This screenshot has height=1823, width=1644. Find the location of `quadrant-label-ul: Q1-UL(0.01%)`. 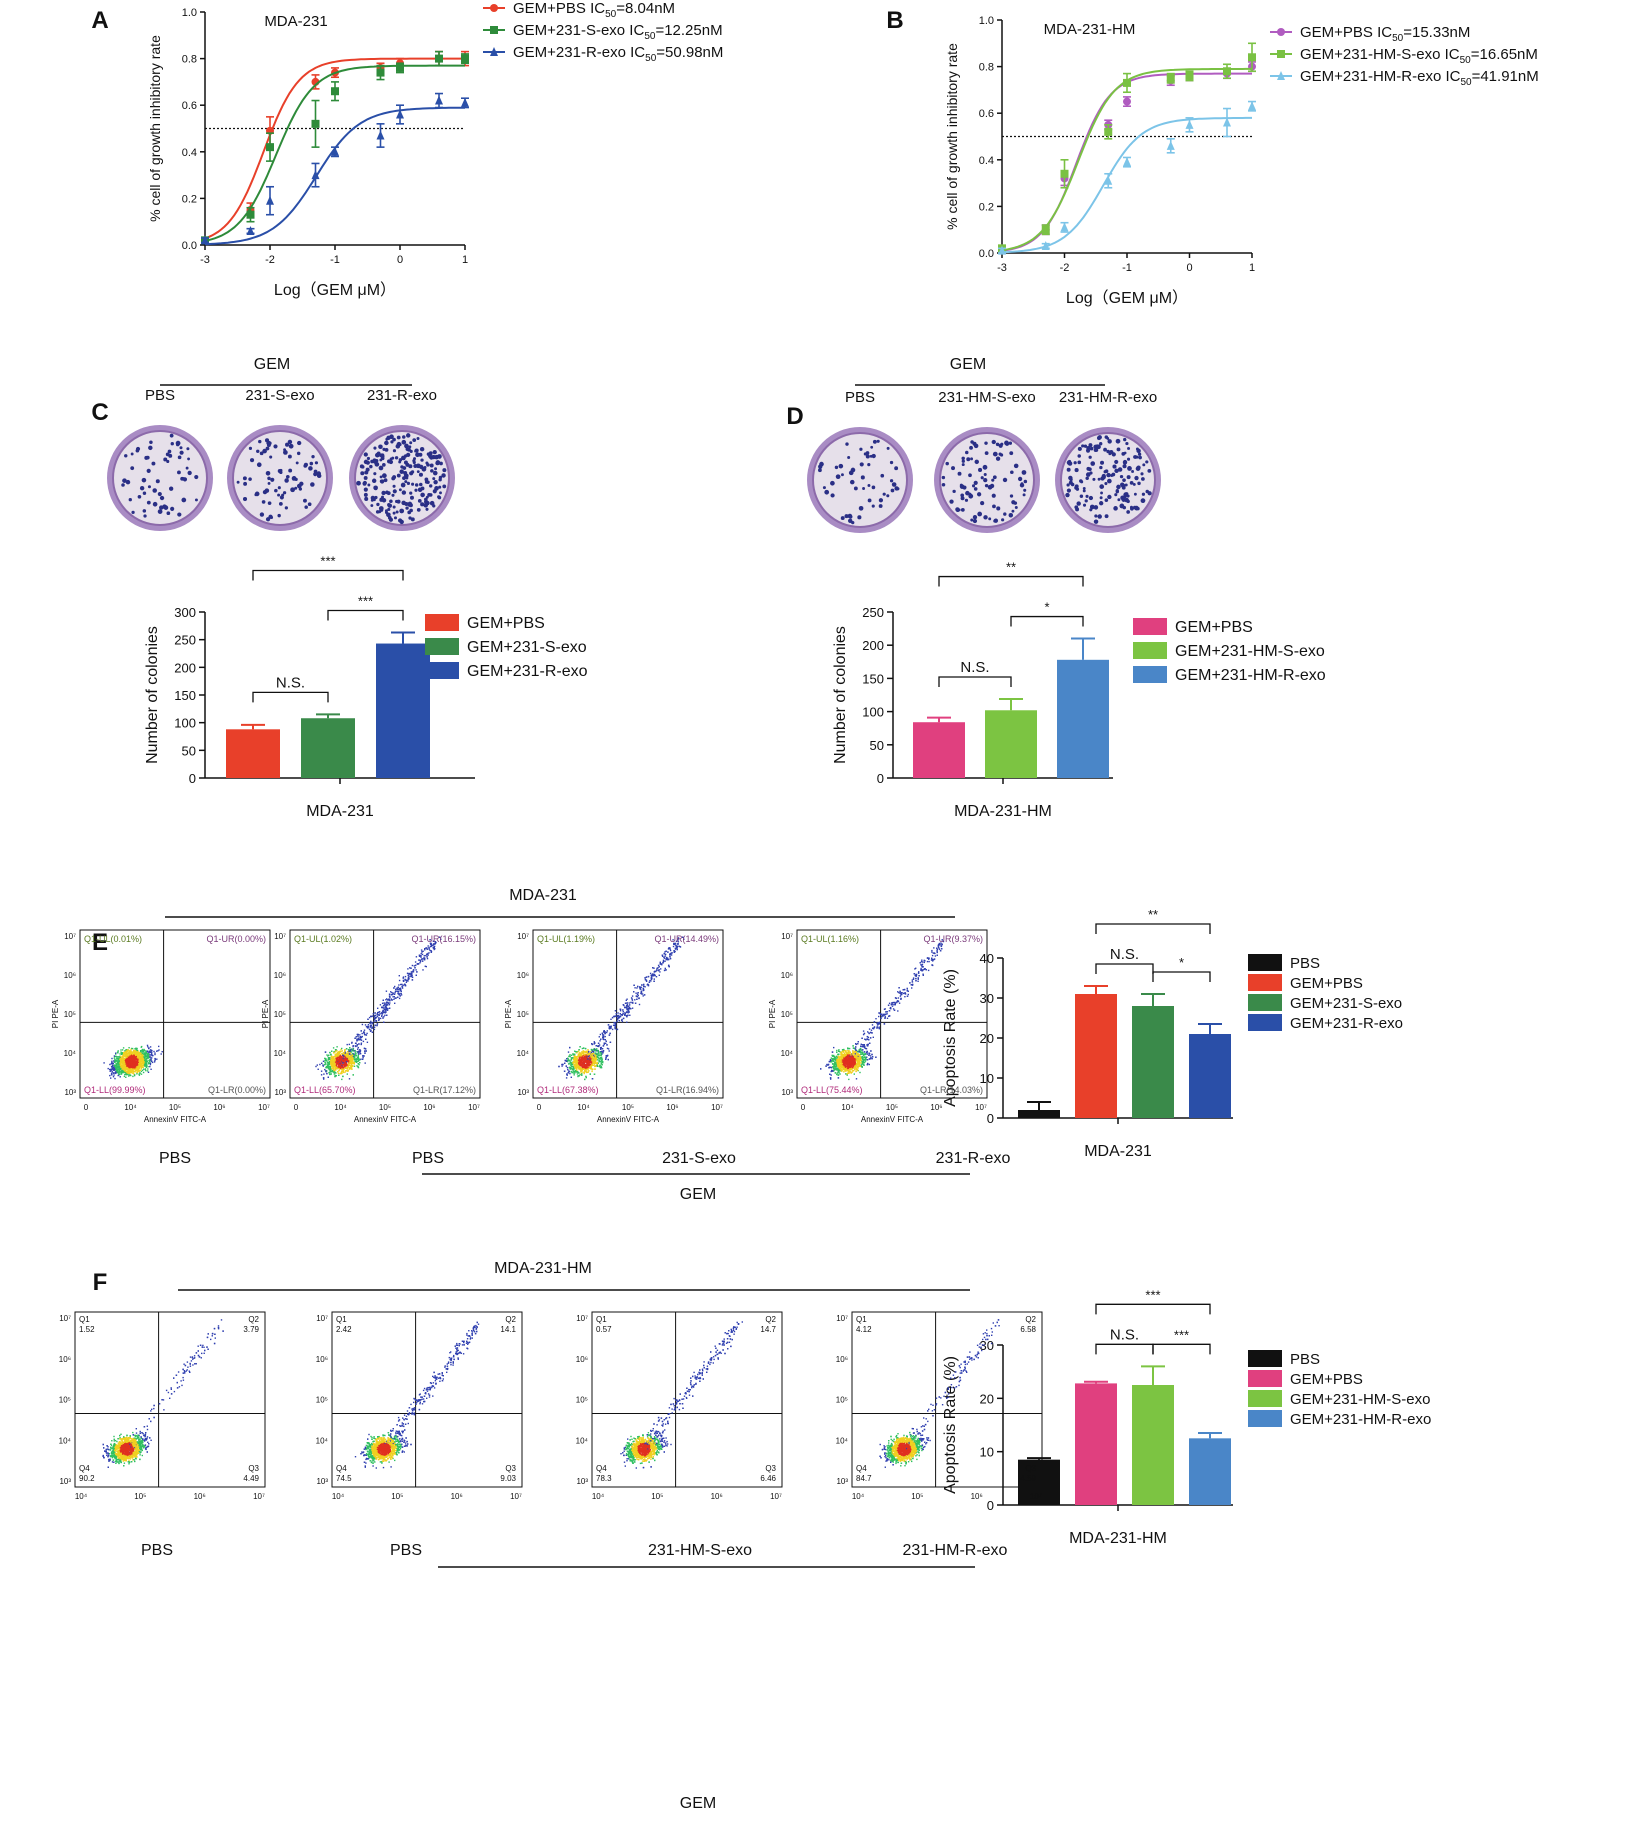

quadrant-label-ul: Q1-UL(0.01%) is located at coordinates (113, 939).